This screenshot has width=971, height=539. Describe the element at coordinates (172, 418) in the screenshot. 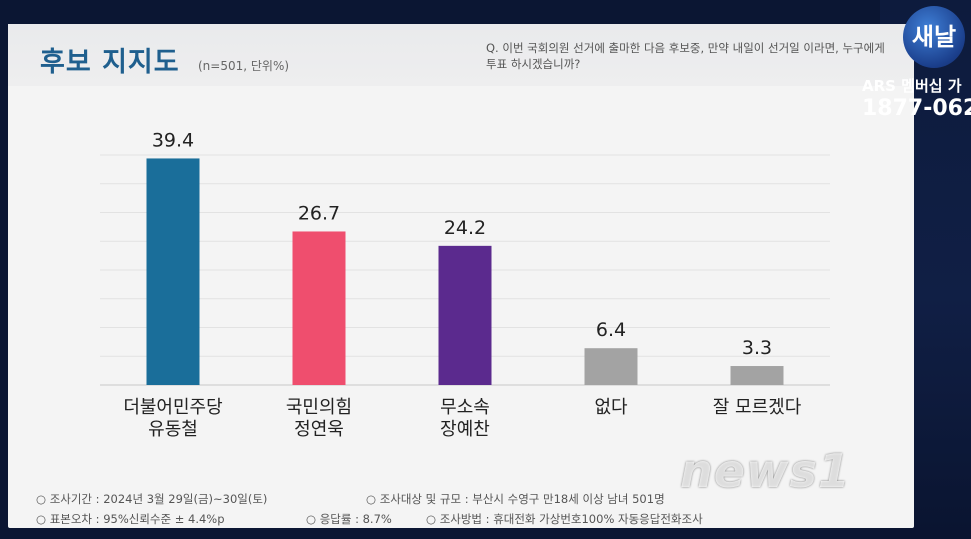

I see `category-label-0: 더불어민주당 유동철` at that location.